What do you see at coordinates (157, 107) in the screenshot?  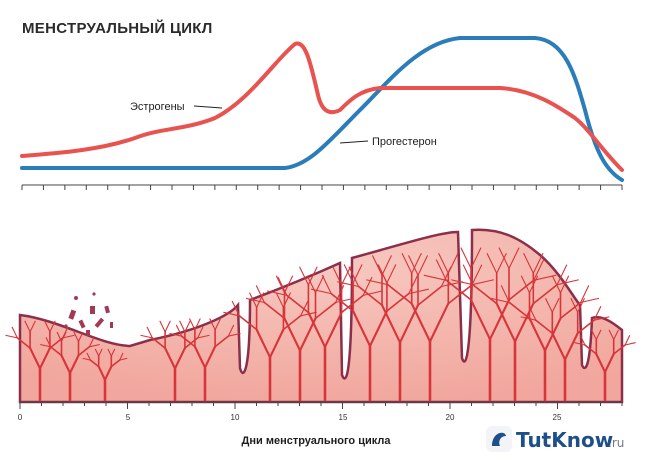 I see `estrogen-label: Эстрогены` at bounding box center [157, 107].